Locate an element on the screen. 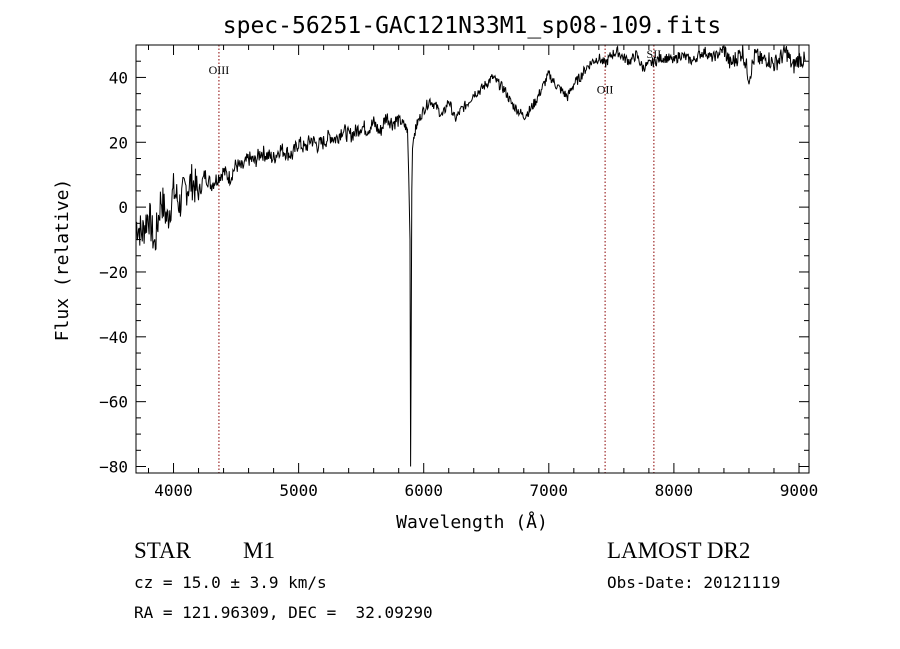 Image resolution: width=900 pixels, height=649 pixels. marker-label: OIII is located at coordinates (219, 70).